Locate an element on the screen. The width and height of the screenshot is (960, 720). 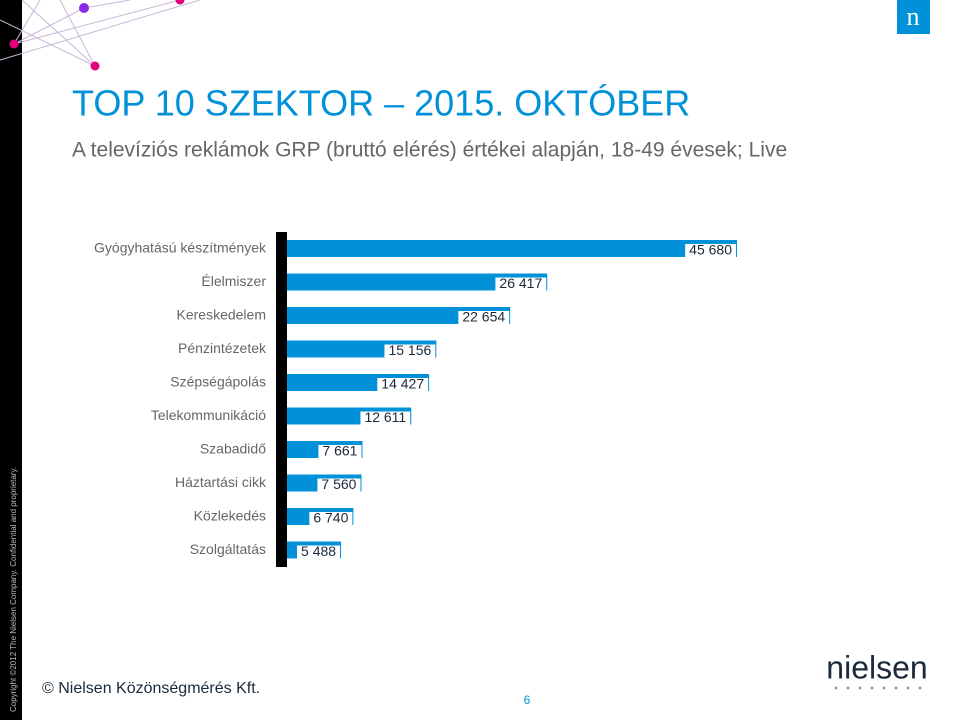
value-label: 45 680 is located at coordinates (710, 250).